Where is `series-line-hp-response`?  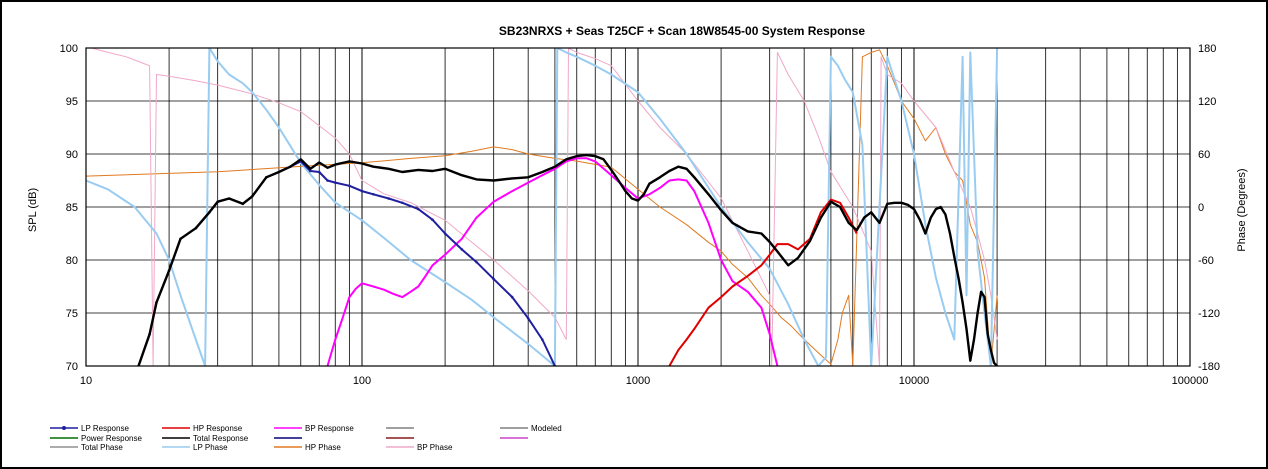
series-line-hp-response is located at coordinates (763, 282).